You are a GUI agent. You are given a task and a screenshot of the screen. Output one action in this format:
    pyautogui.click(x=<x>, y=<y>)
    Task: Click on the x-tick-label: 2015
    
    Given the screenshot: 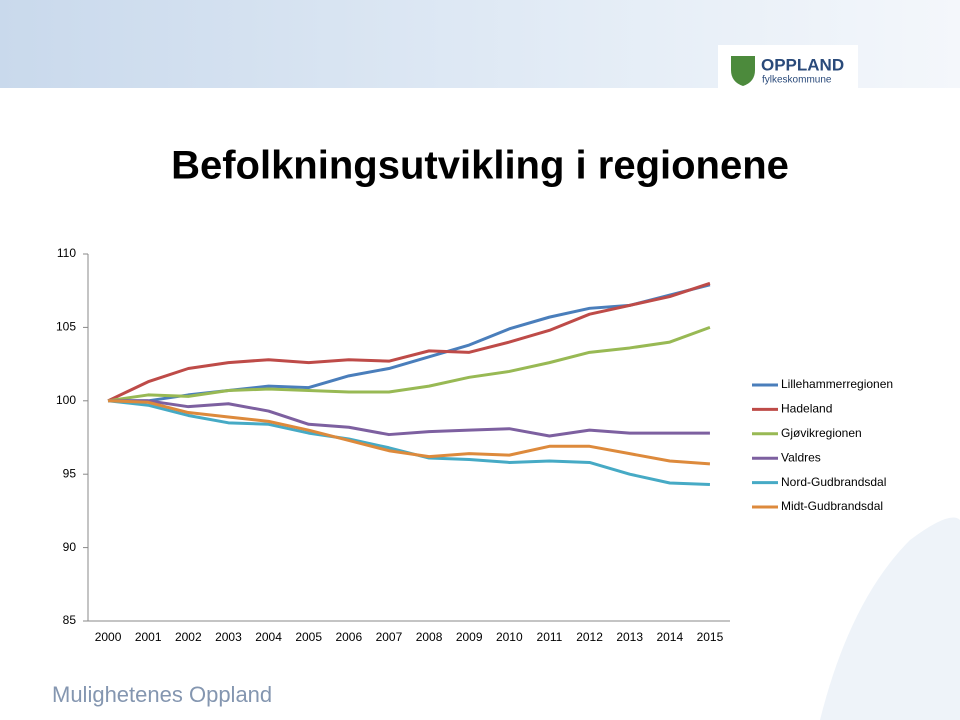 What is the action you would take?
    pyautogui.click(x=710, y=637)
    